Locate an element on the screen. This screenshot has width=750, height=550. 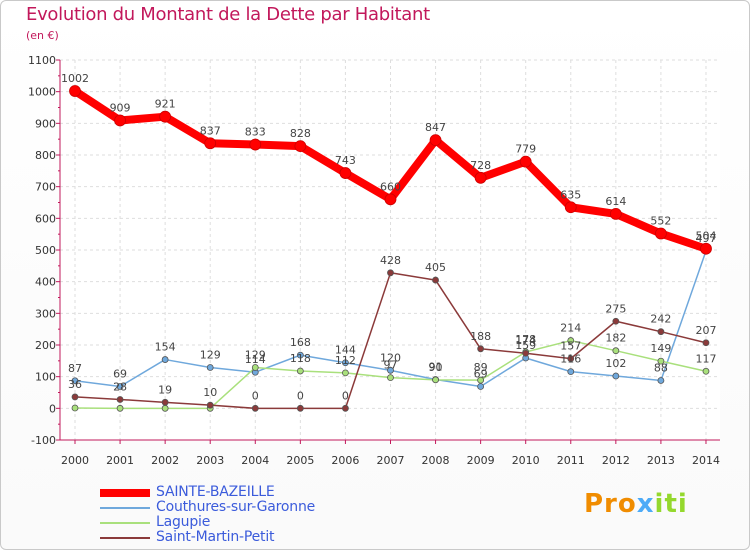
data-label-s0-6: 743 is located at coordinates (345, 160).